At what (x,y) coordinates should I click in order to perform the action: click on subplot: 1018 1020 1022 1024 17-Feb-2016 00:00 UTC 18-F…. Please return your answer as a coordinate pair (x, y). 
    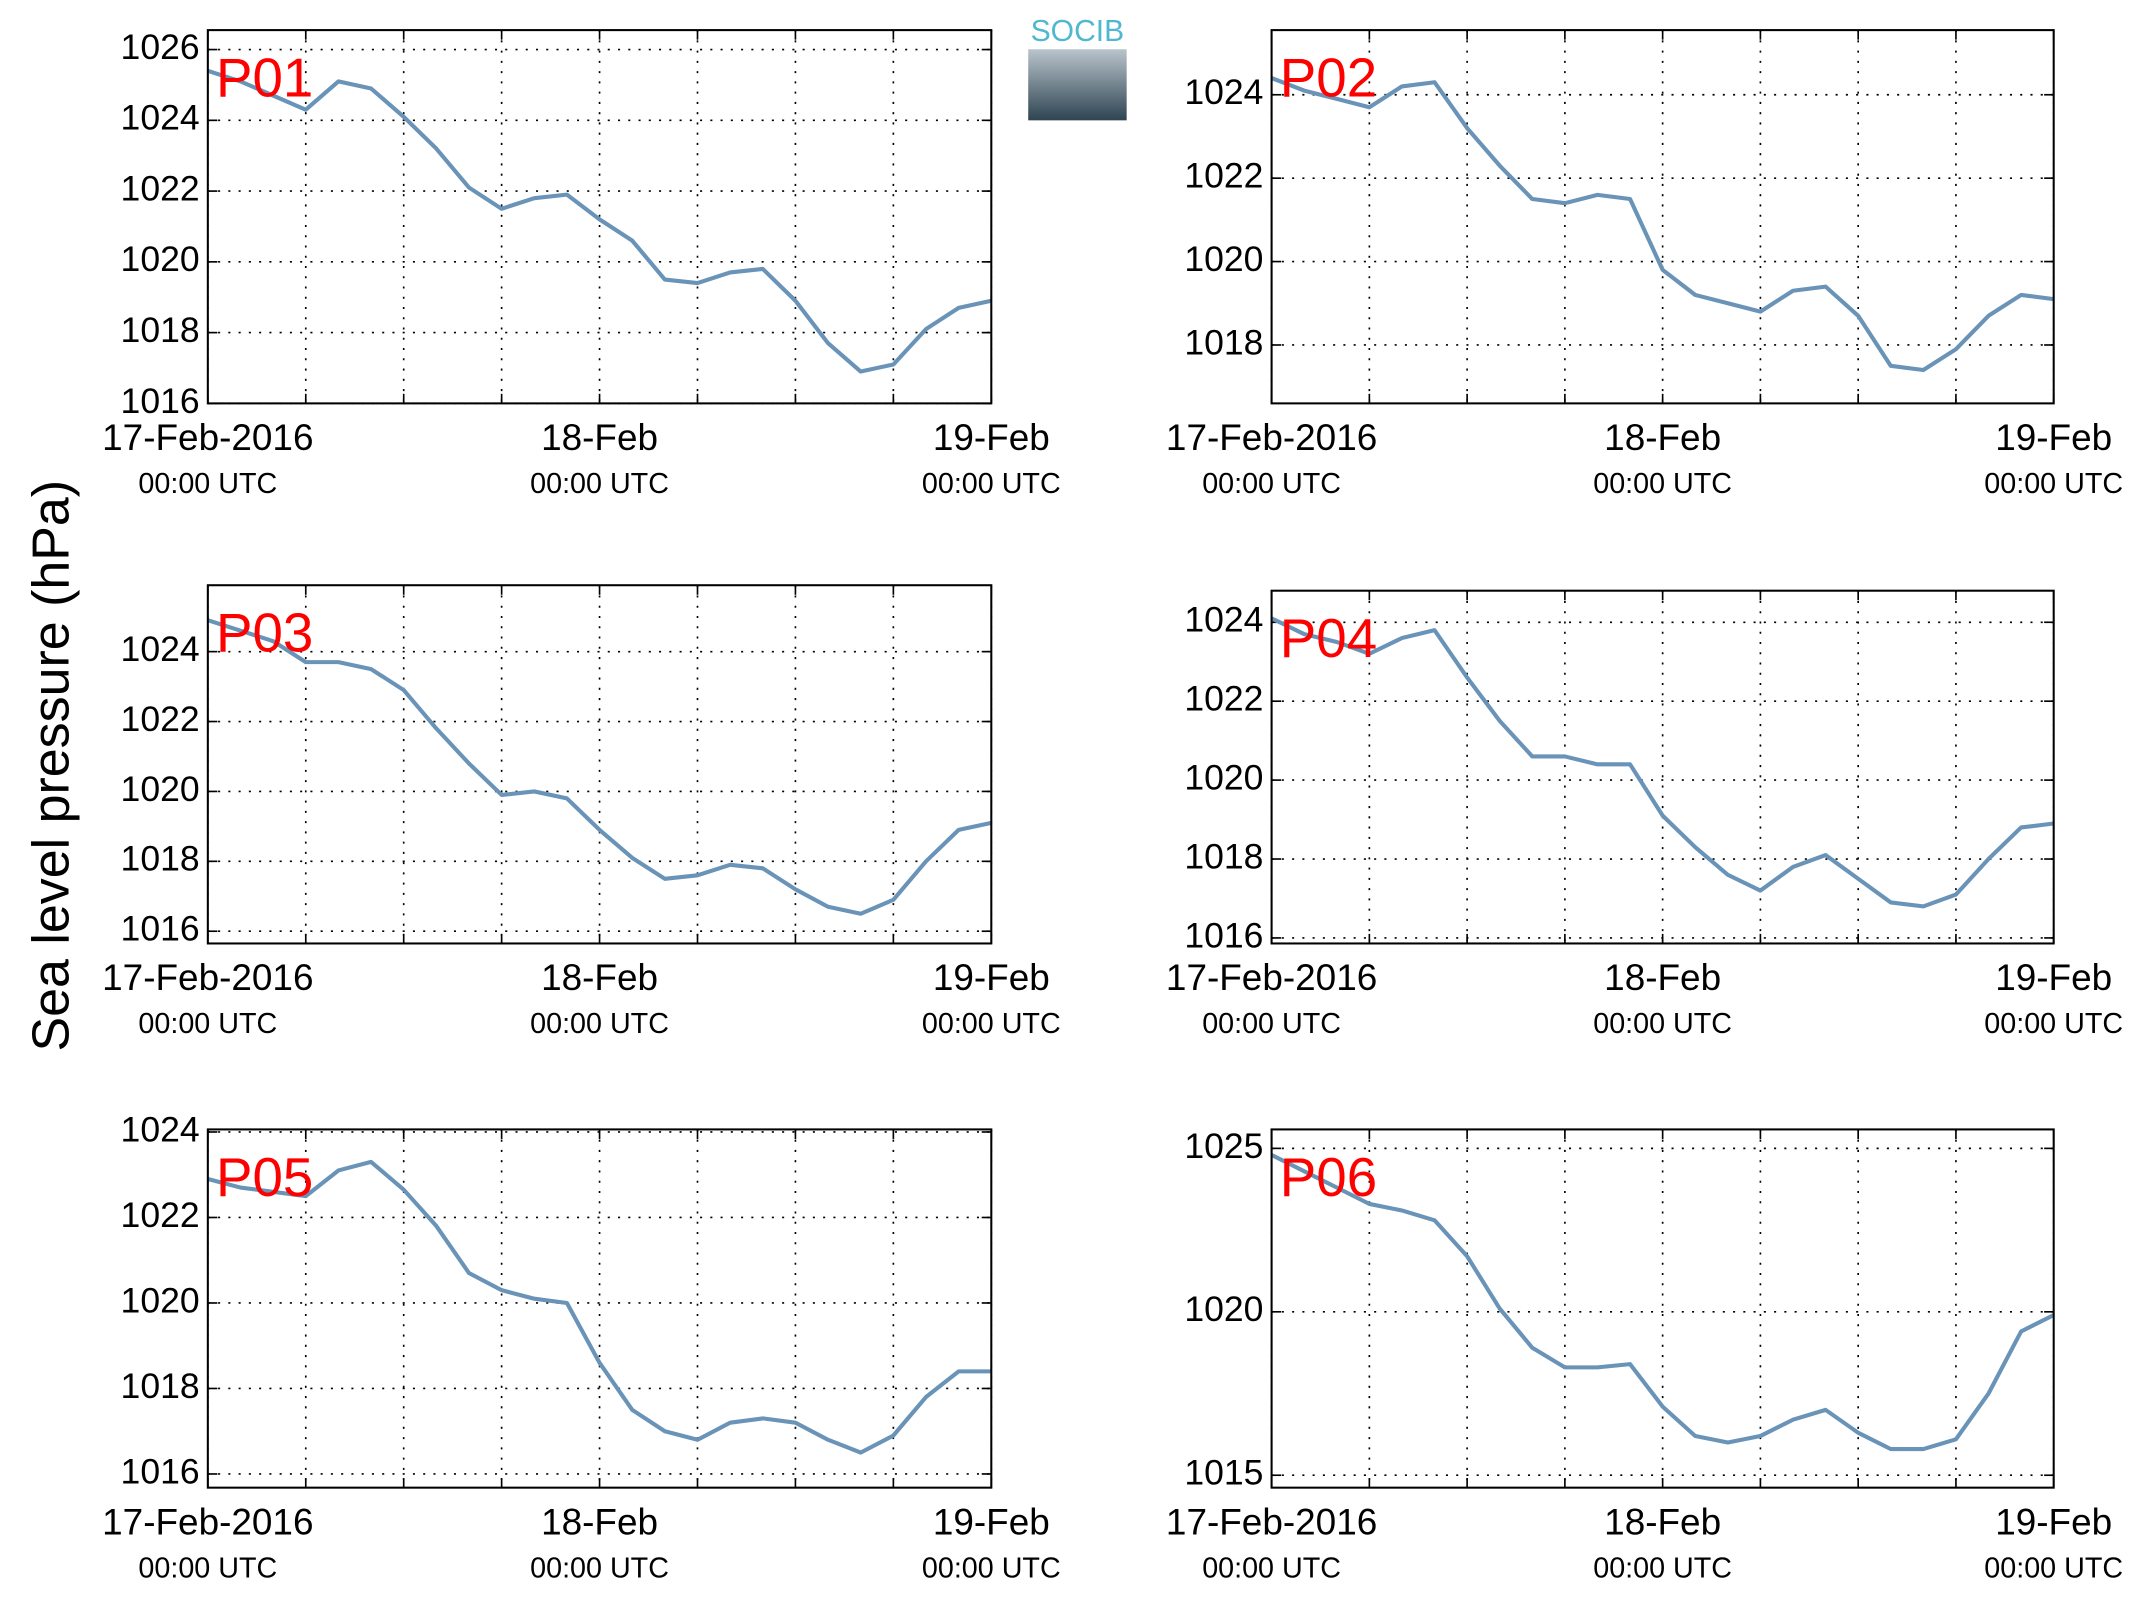
    Looking at the image, I should click on (1644, 264).